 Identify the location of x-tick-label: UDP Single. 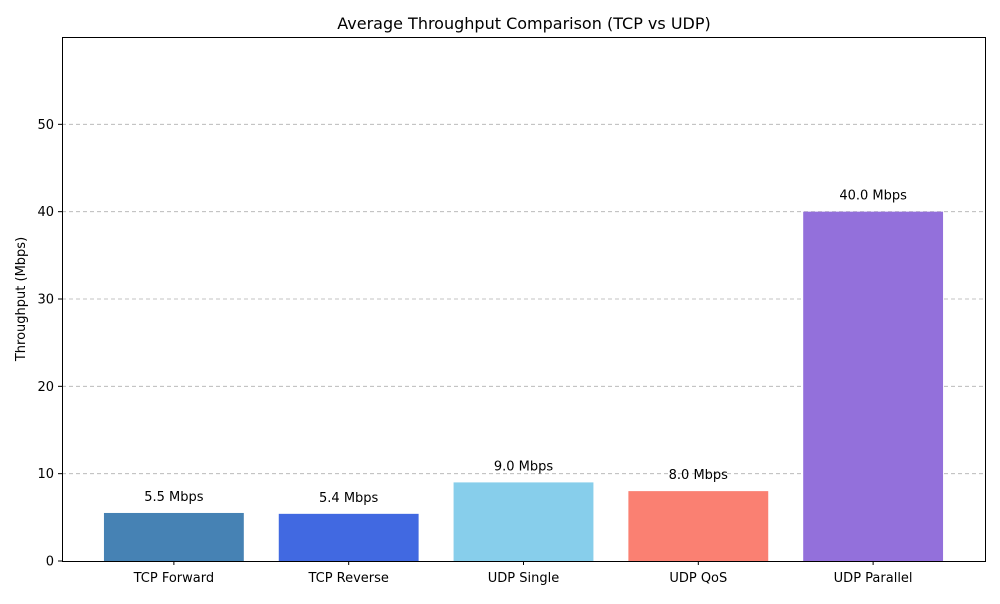
(523, 578).